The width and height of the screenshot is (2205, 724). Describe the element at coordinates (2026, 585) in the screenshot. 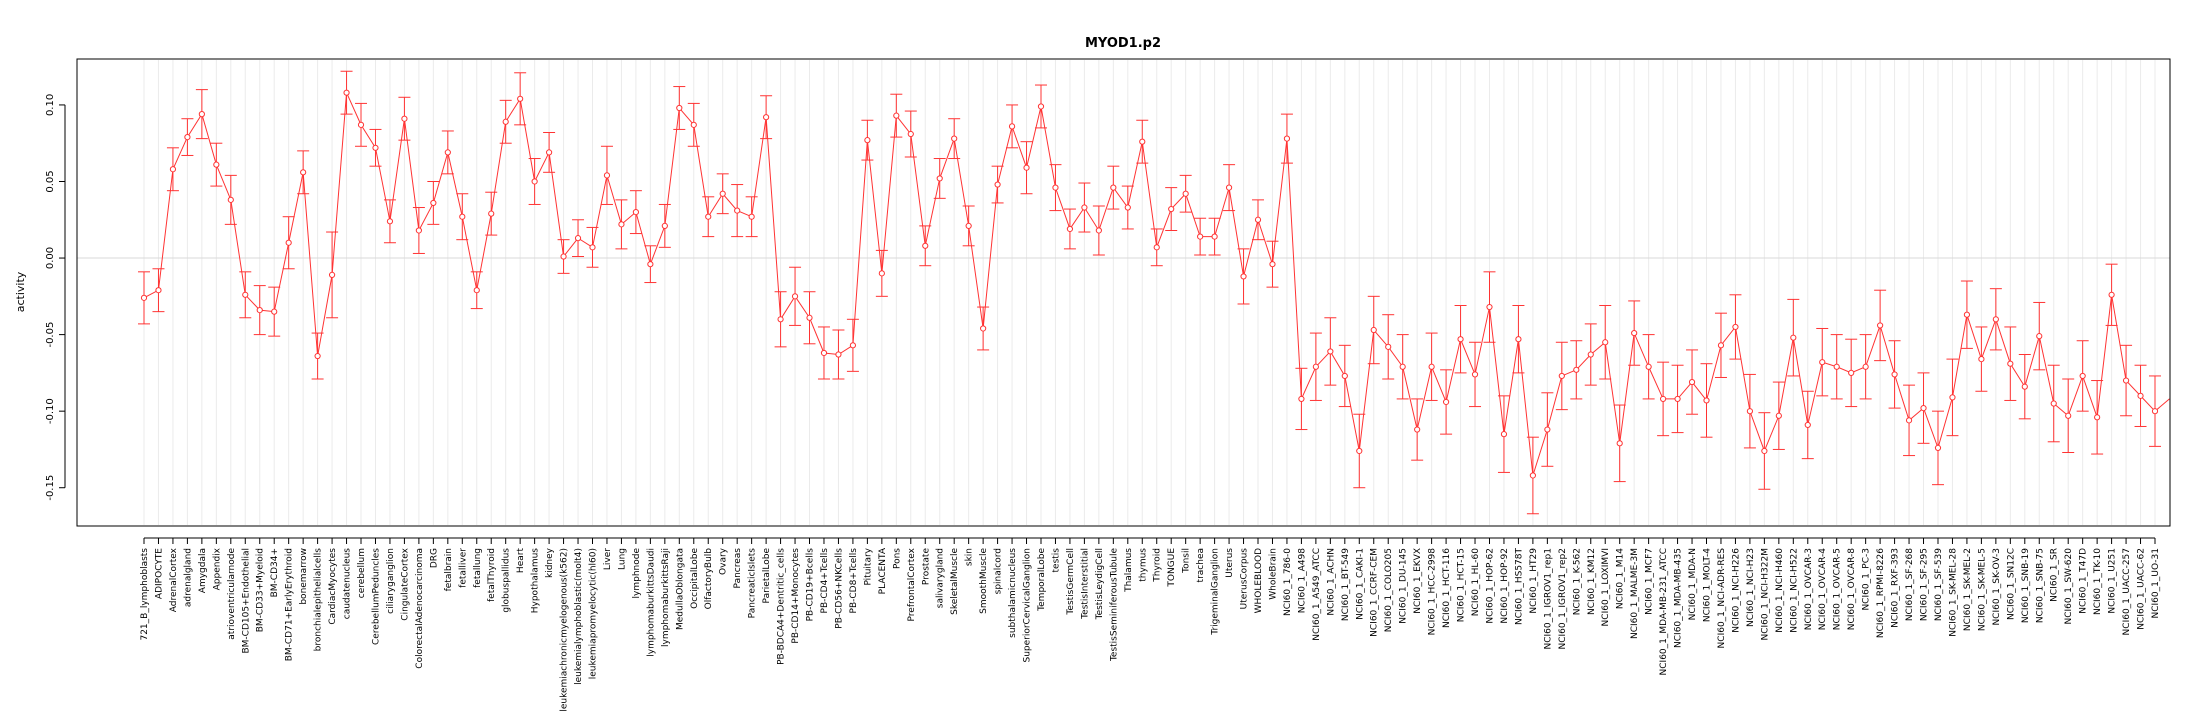

I see `x-tick-label: NCI60_1_SNB-19` at that location.